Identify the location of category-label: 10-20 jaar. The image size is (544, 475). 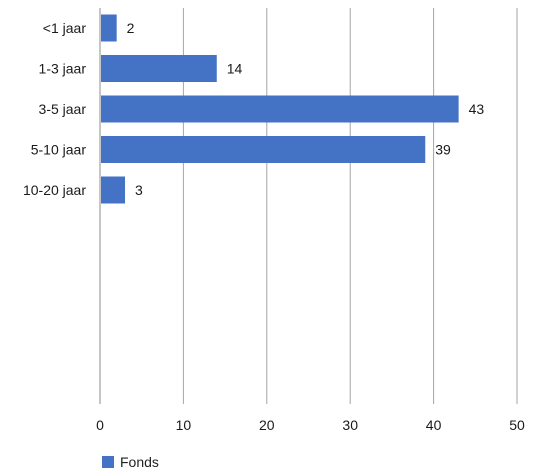
(54, 190).